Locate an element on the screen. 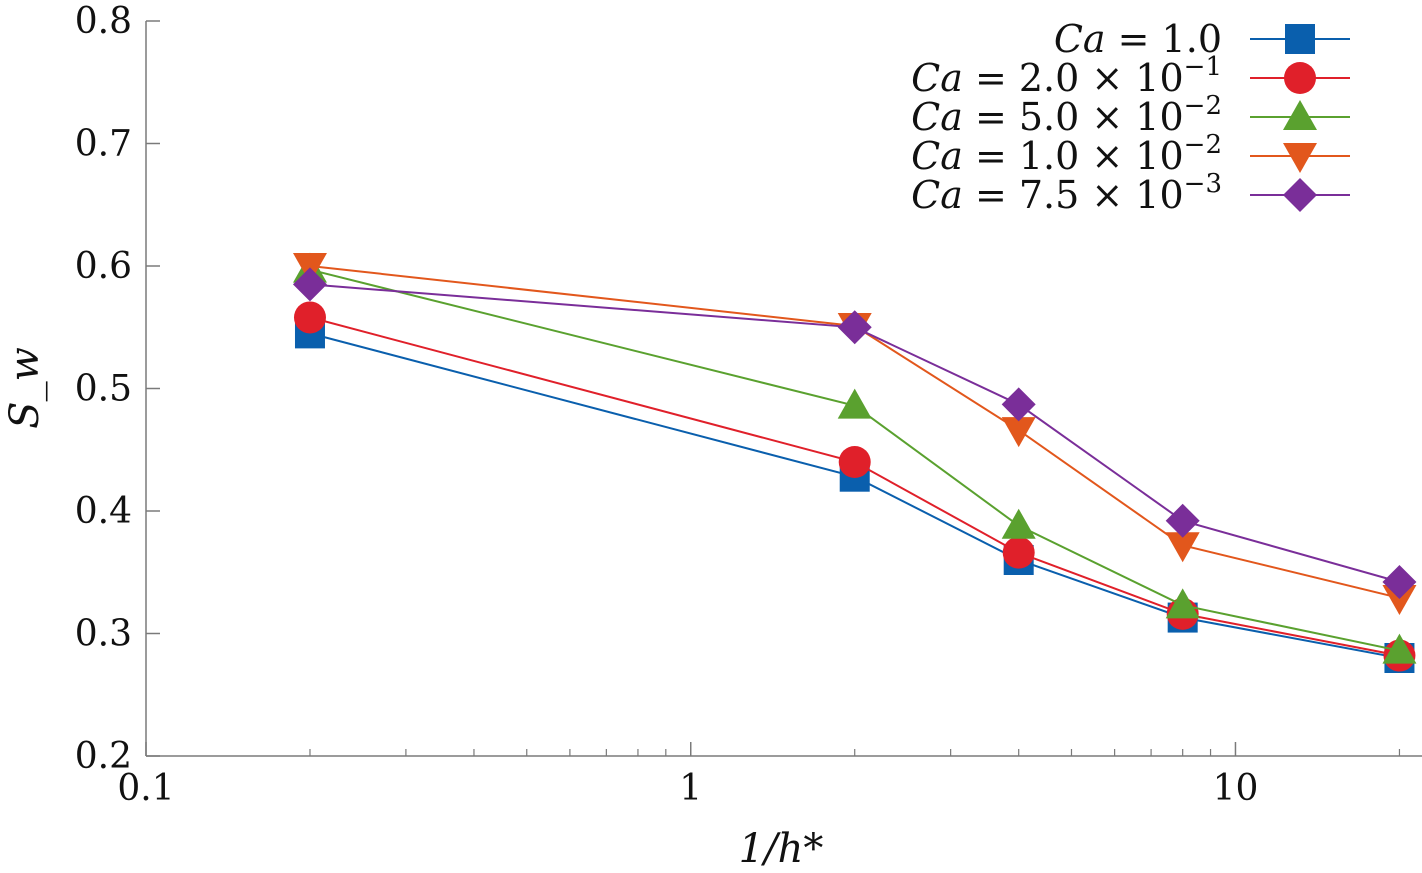 The height and width of the screenshot is (873, 1422). x-tick-label: 10 is located at coordinates (1236, 788).